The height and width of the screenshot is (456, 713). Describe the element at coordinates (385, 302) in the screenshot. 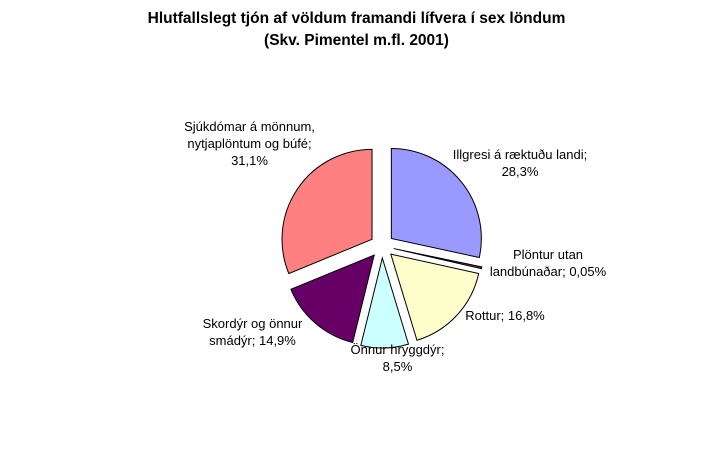

I see `slice-onnur-hryggdyr` at that location.